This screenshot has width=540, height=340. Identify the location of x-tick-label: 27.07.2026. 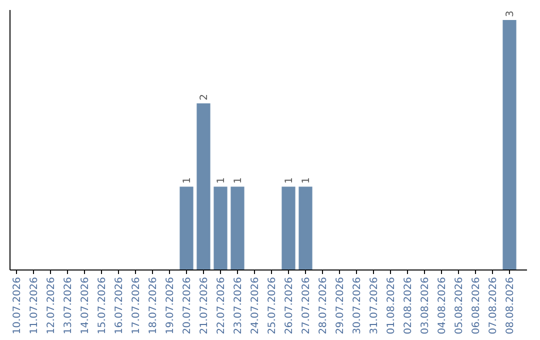
(306, 305).